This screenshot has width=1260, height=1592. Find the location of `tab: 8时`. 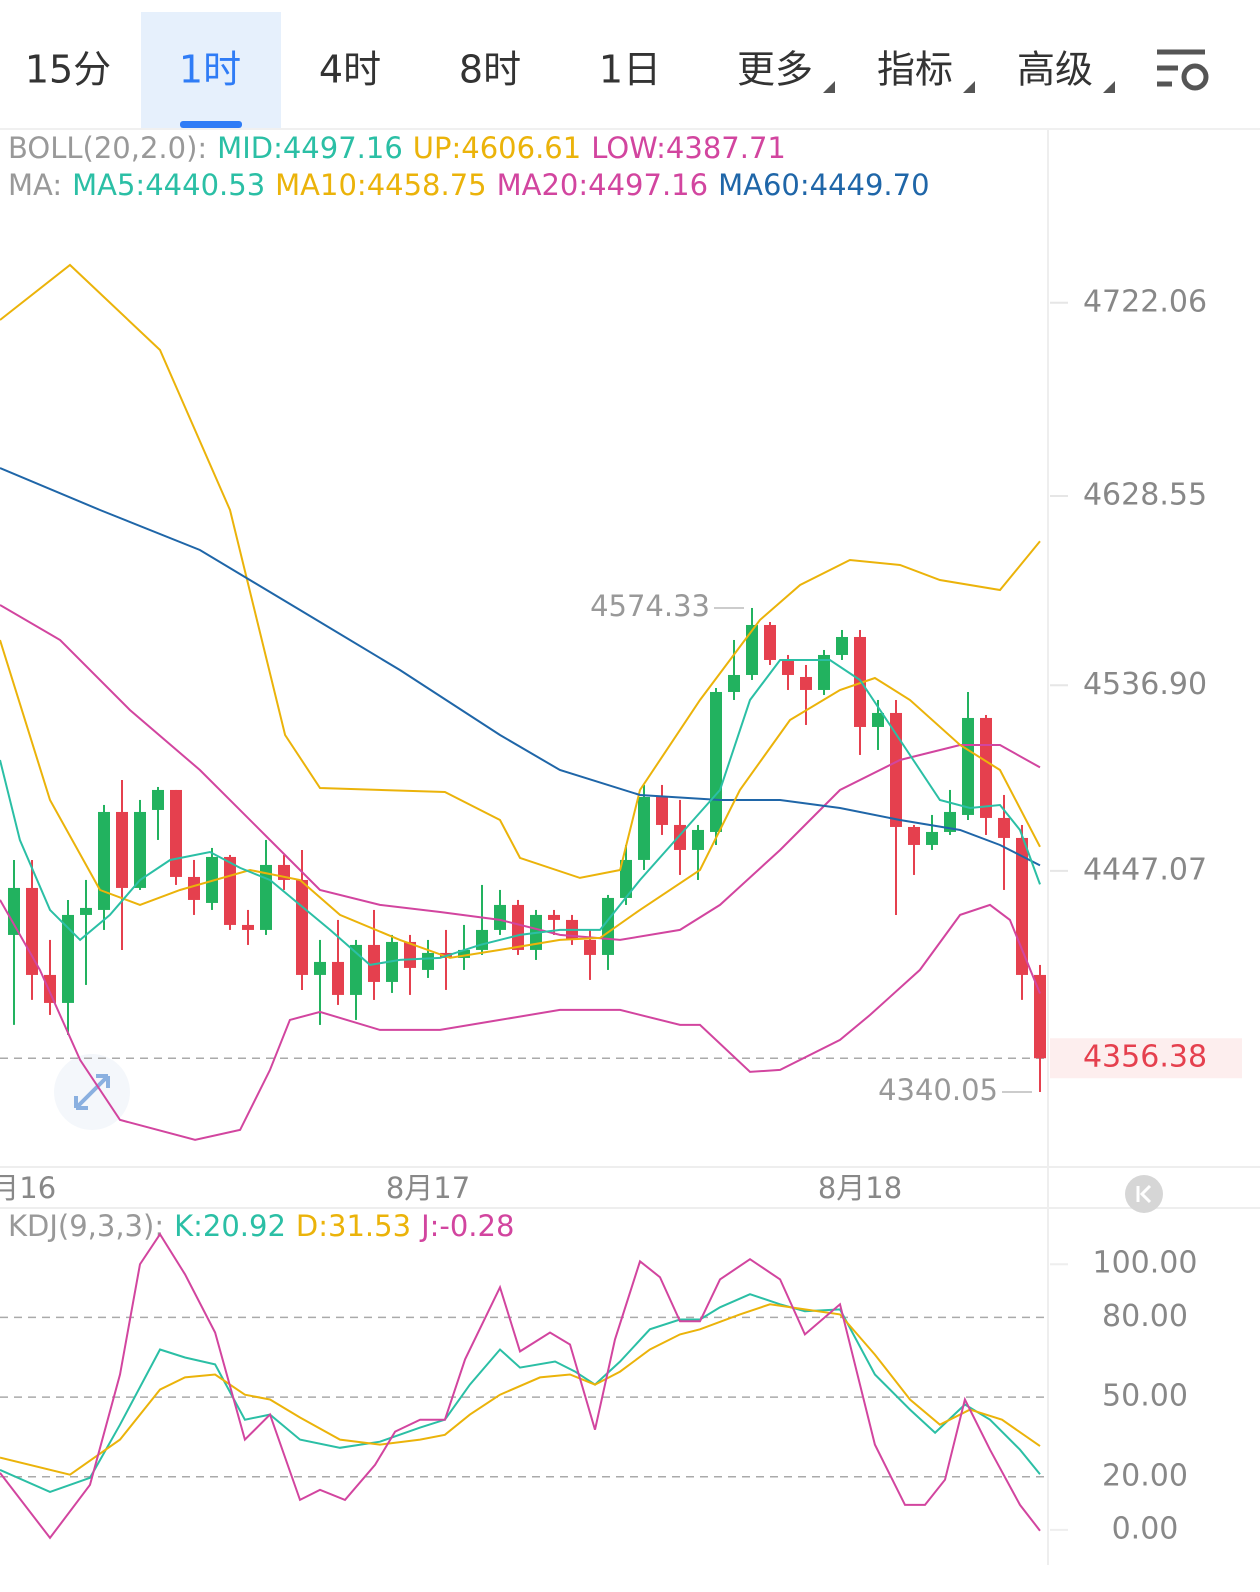

tab: 8时 is located at coordinates (490, 70).